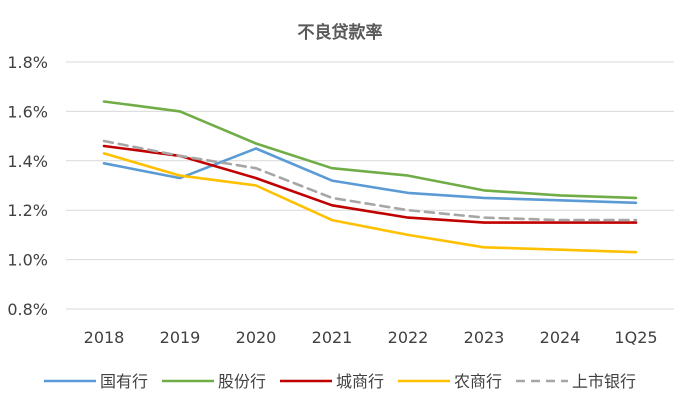 This screenshot has width=681, height=409. What do you see at coordinates (256, 337) in the screenshot?
I see `x-tick-label: 2020` at bounding box center [256, 337].